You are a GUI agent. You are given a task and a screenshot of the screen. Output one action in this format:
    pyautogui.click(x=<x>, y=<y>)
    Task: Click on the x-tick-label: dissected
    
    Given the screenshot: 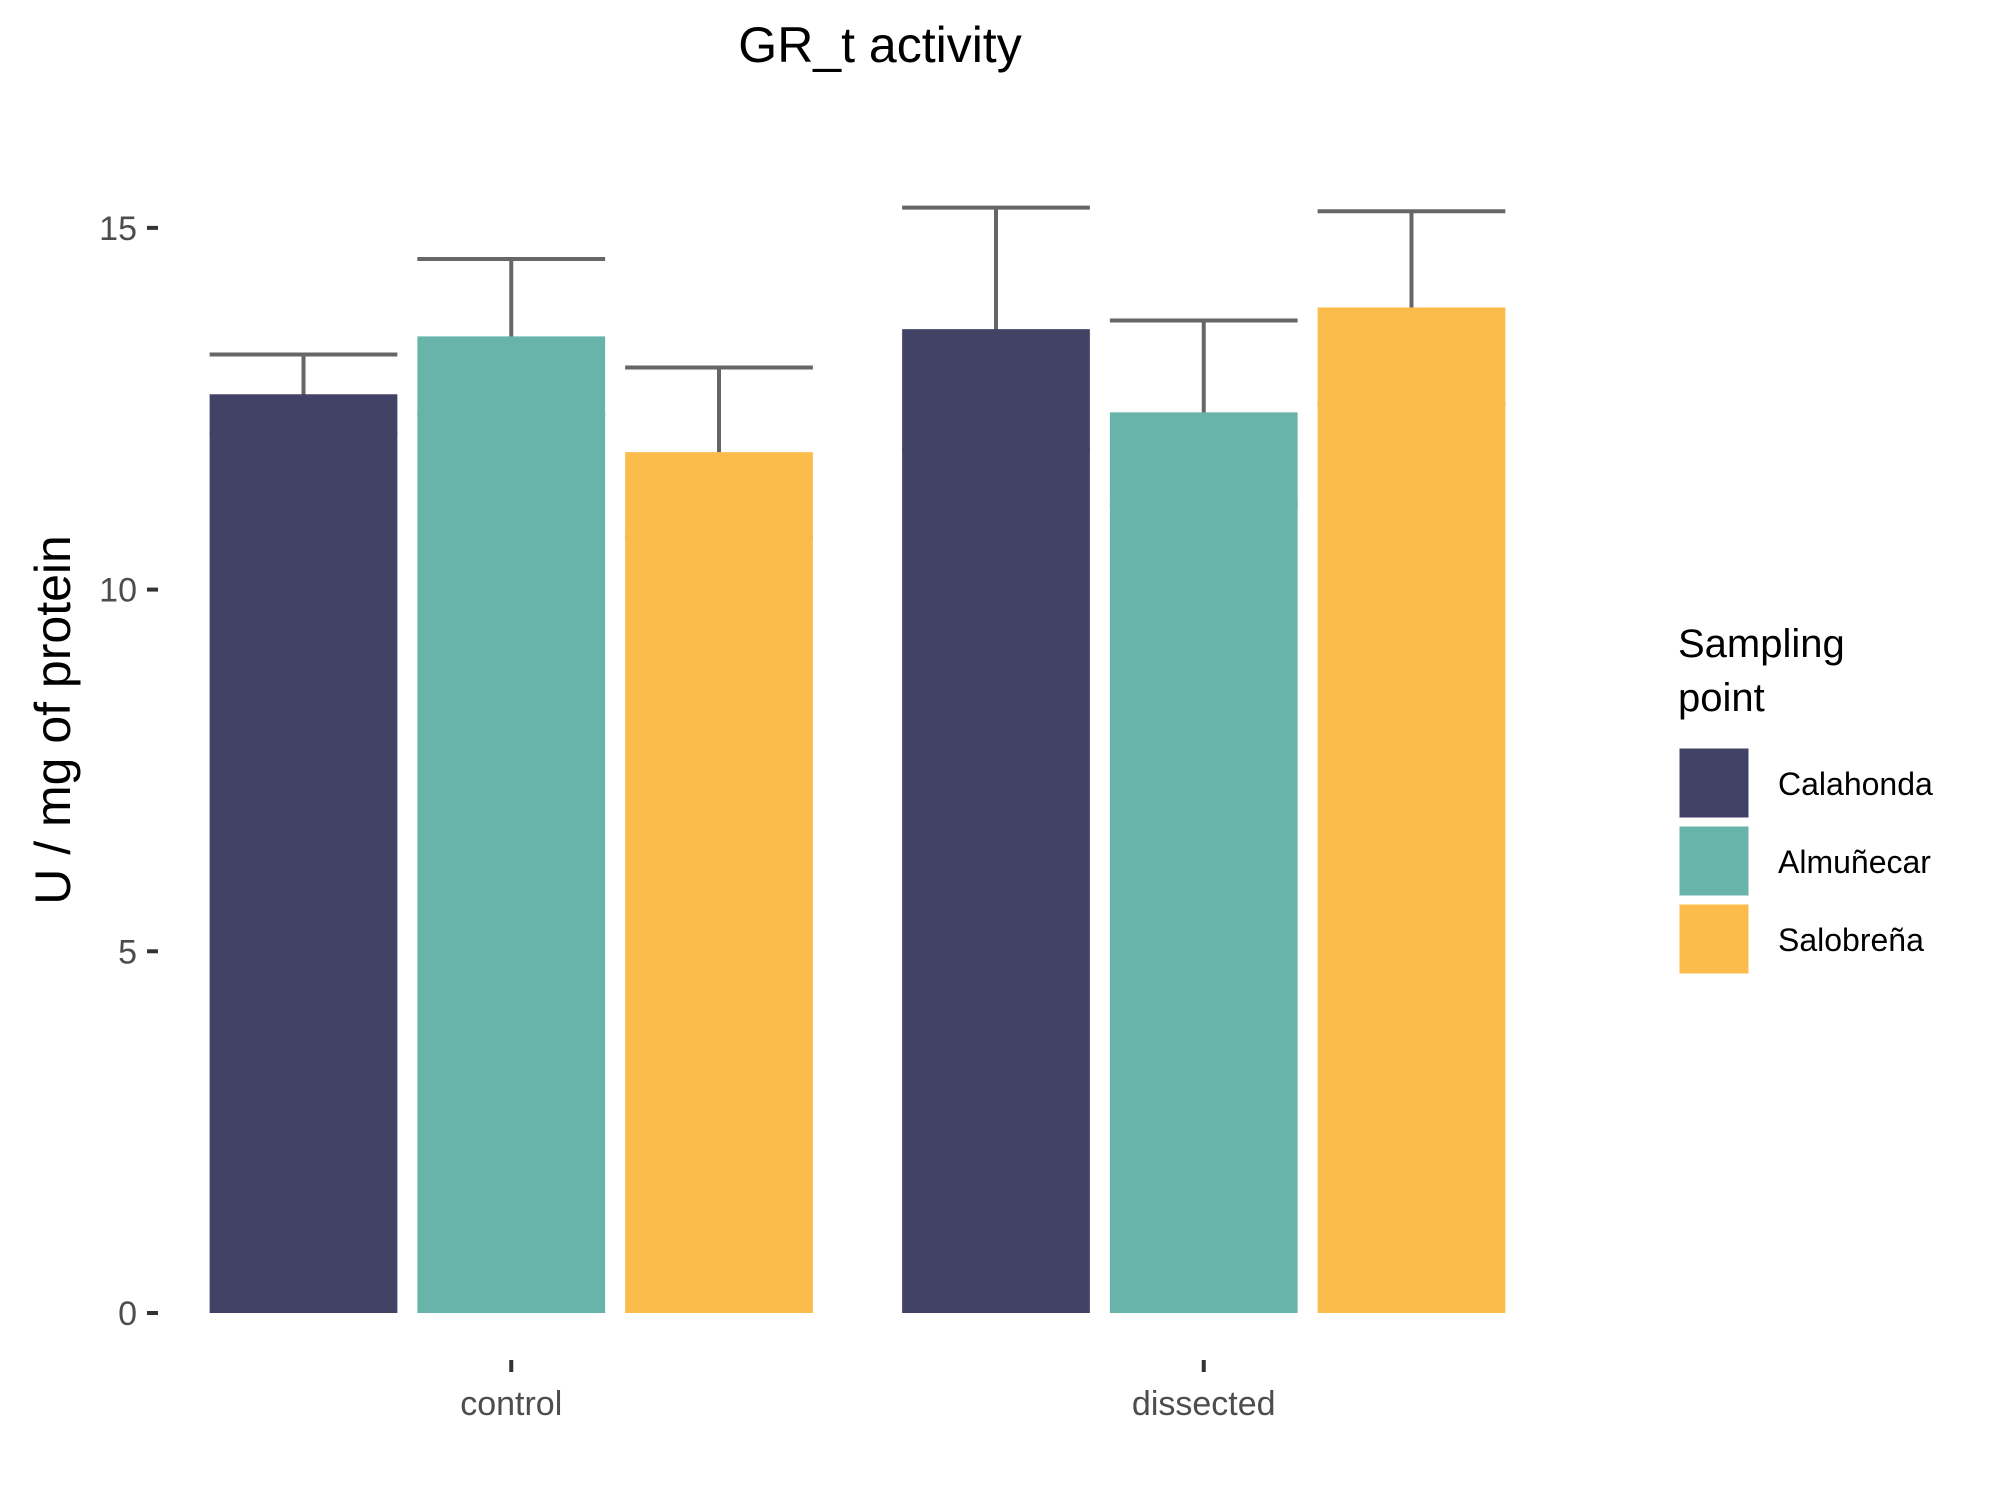 What is the action you would take?
    pyautogui.click(x=1204, y=1404)
    